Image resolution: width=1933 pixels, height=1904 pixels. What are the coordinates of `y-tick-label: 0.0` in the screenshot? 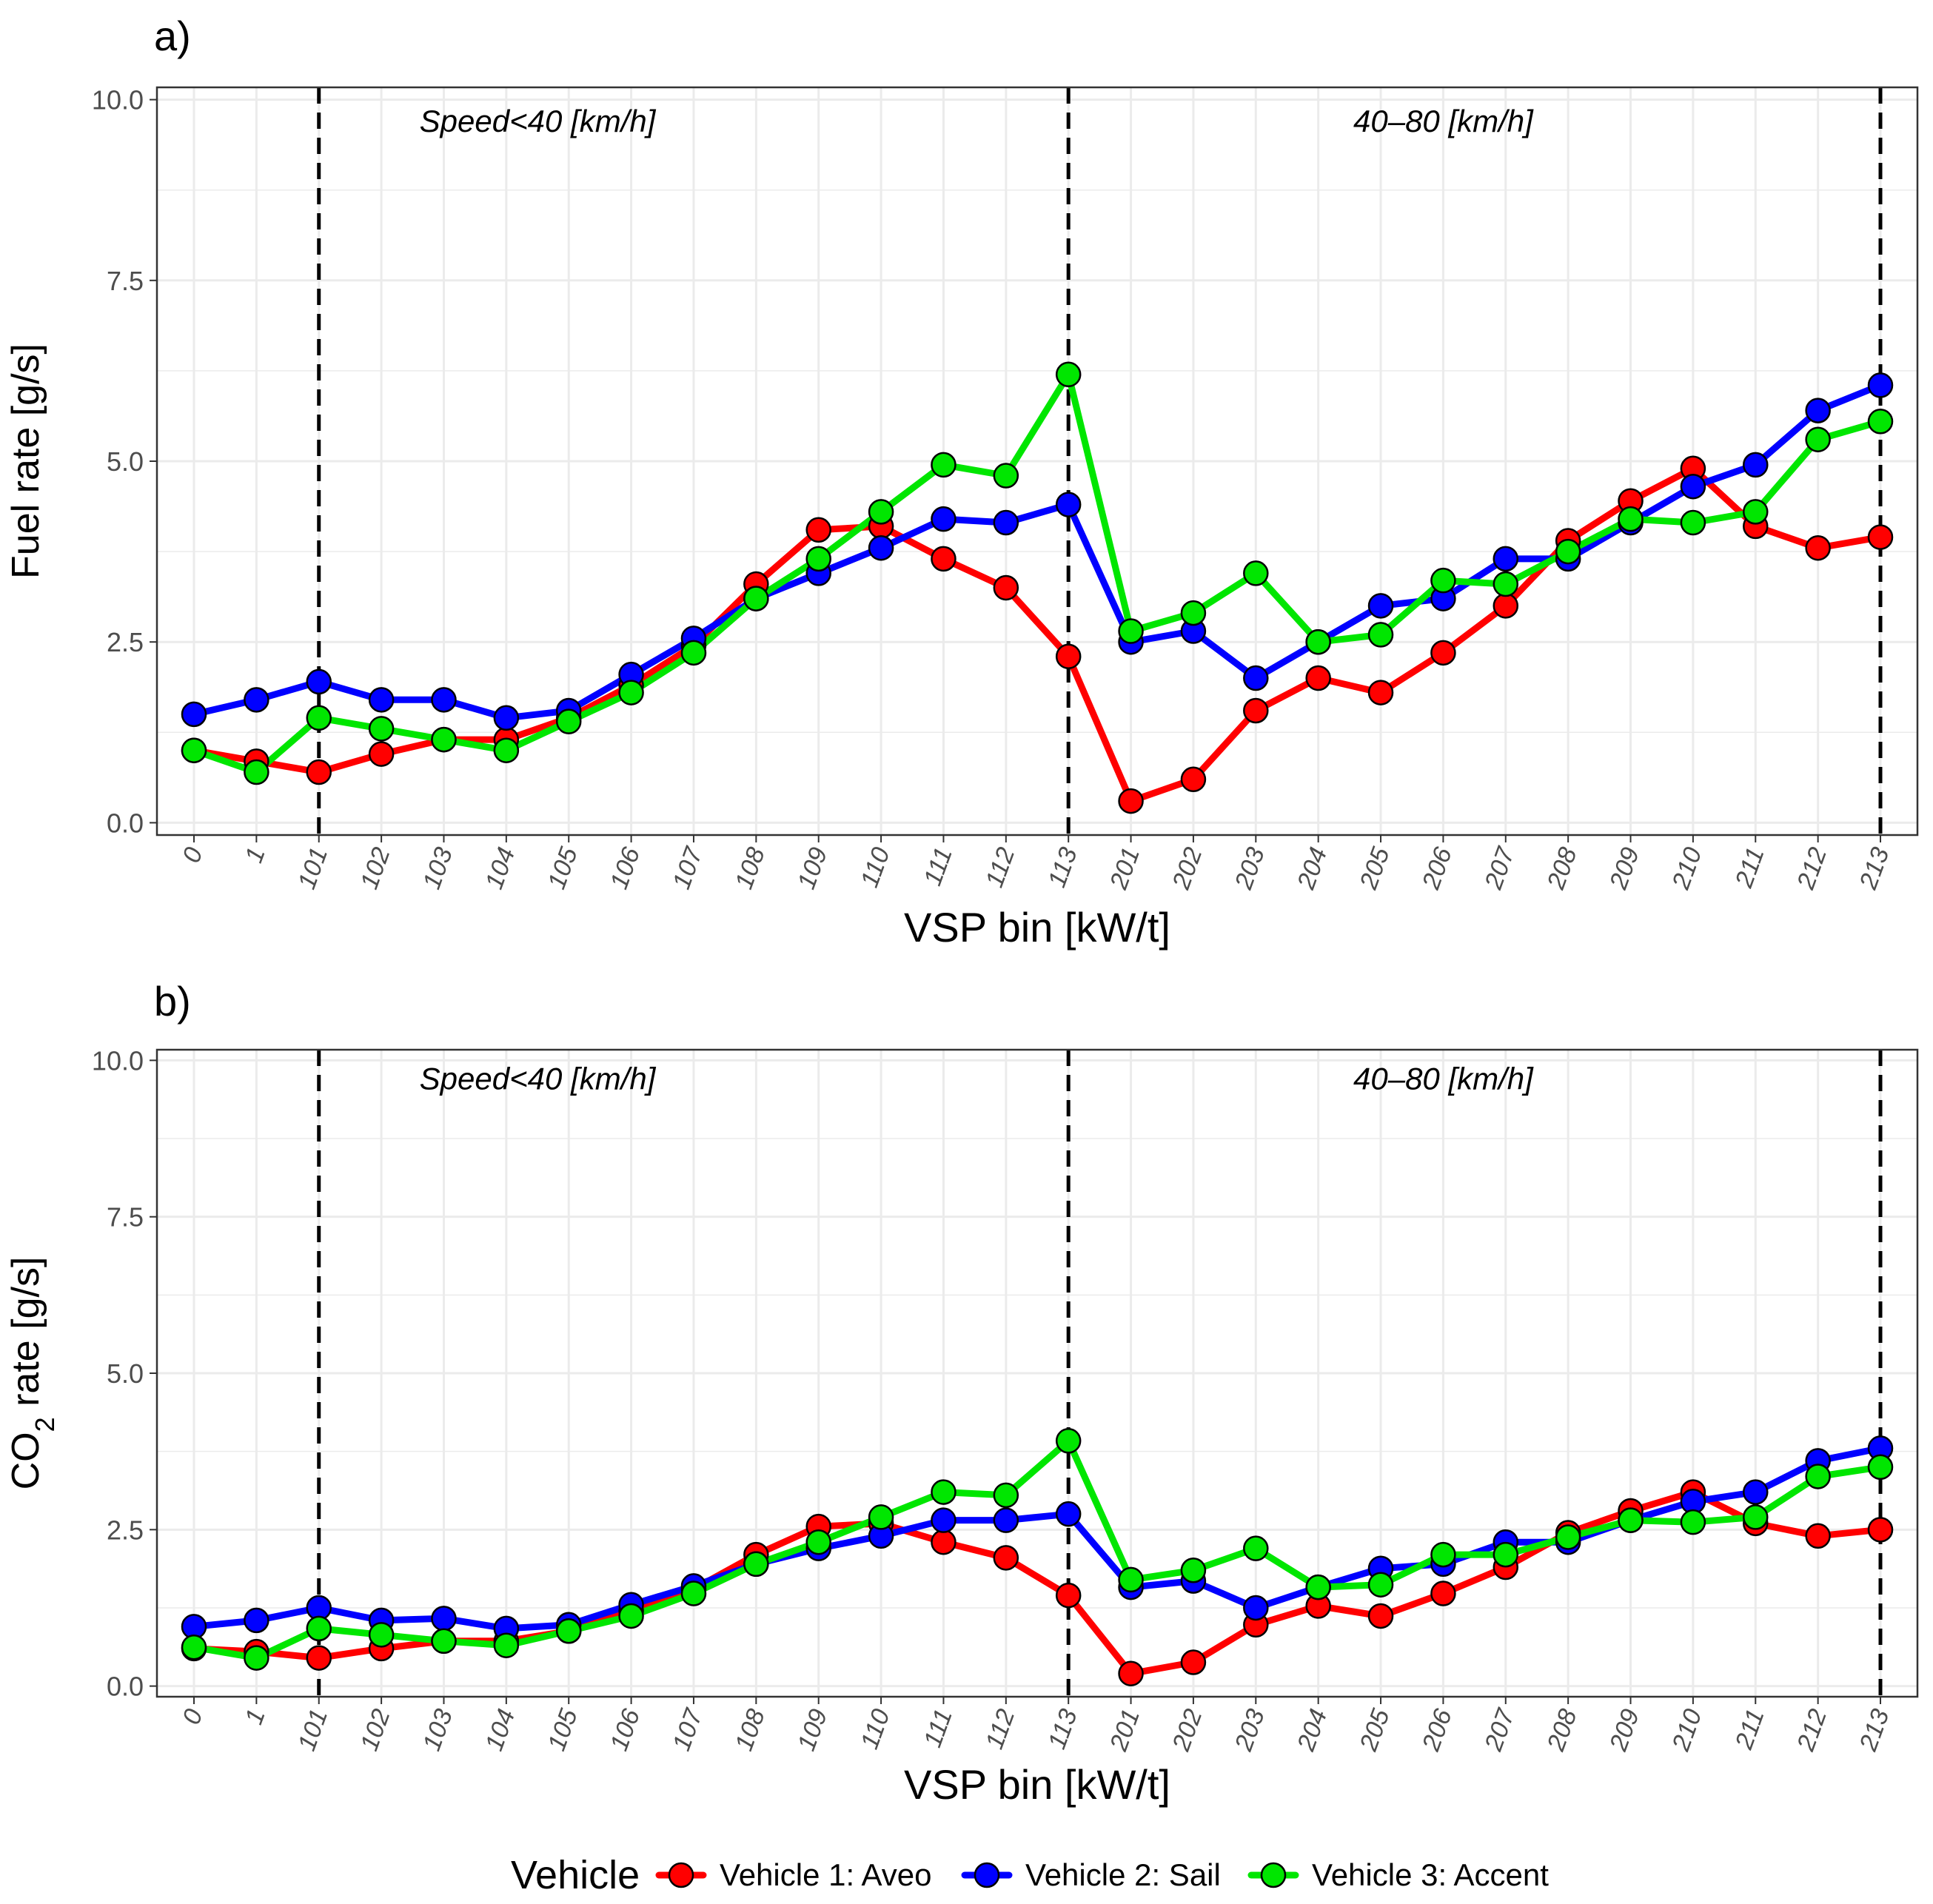 It's located at (125, 1687).